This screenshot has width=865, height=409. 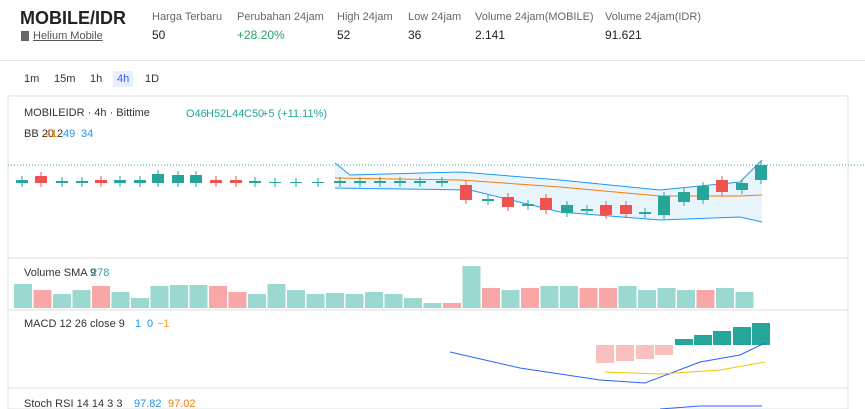 I want to click on interval-button: 1h, so click(x=96, y=79).